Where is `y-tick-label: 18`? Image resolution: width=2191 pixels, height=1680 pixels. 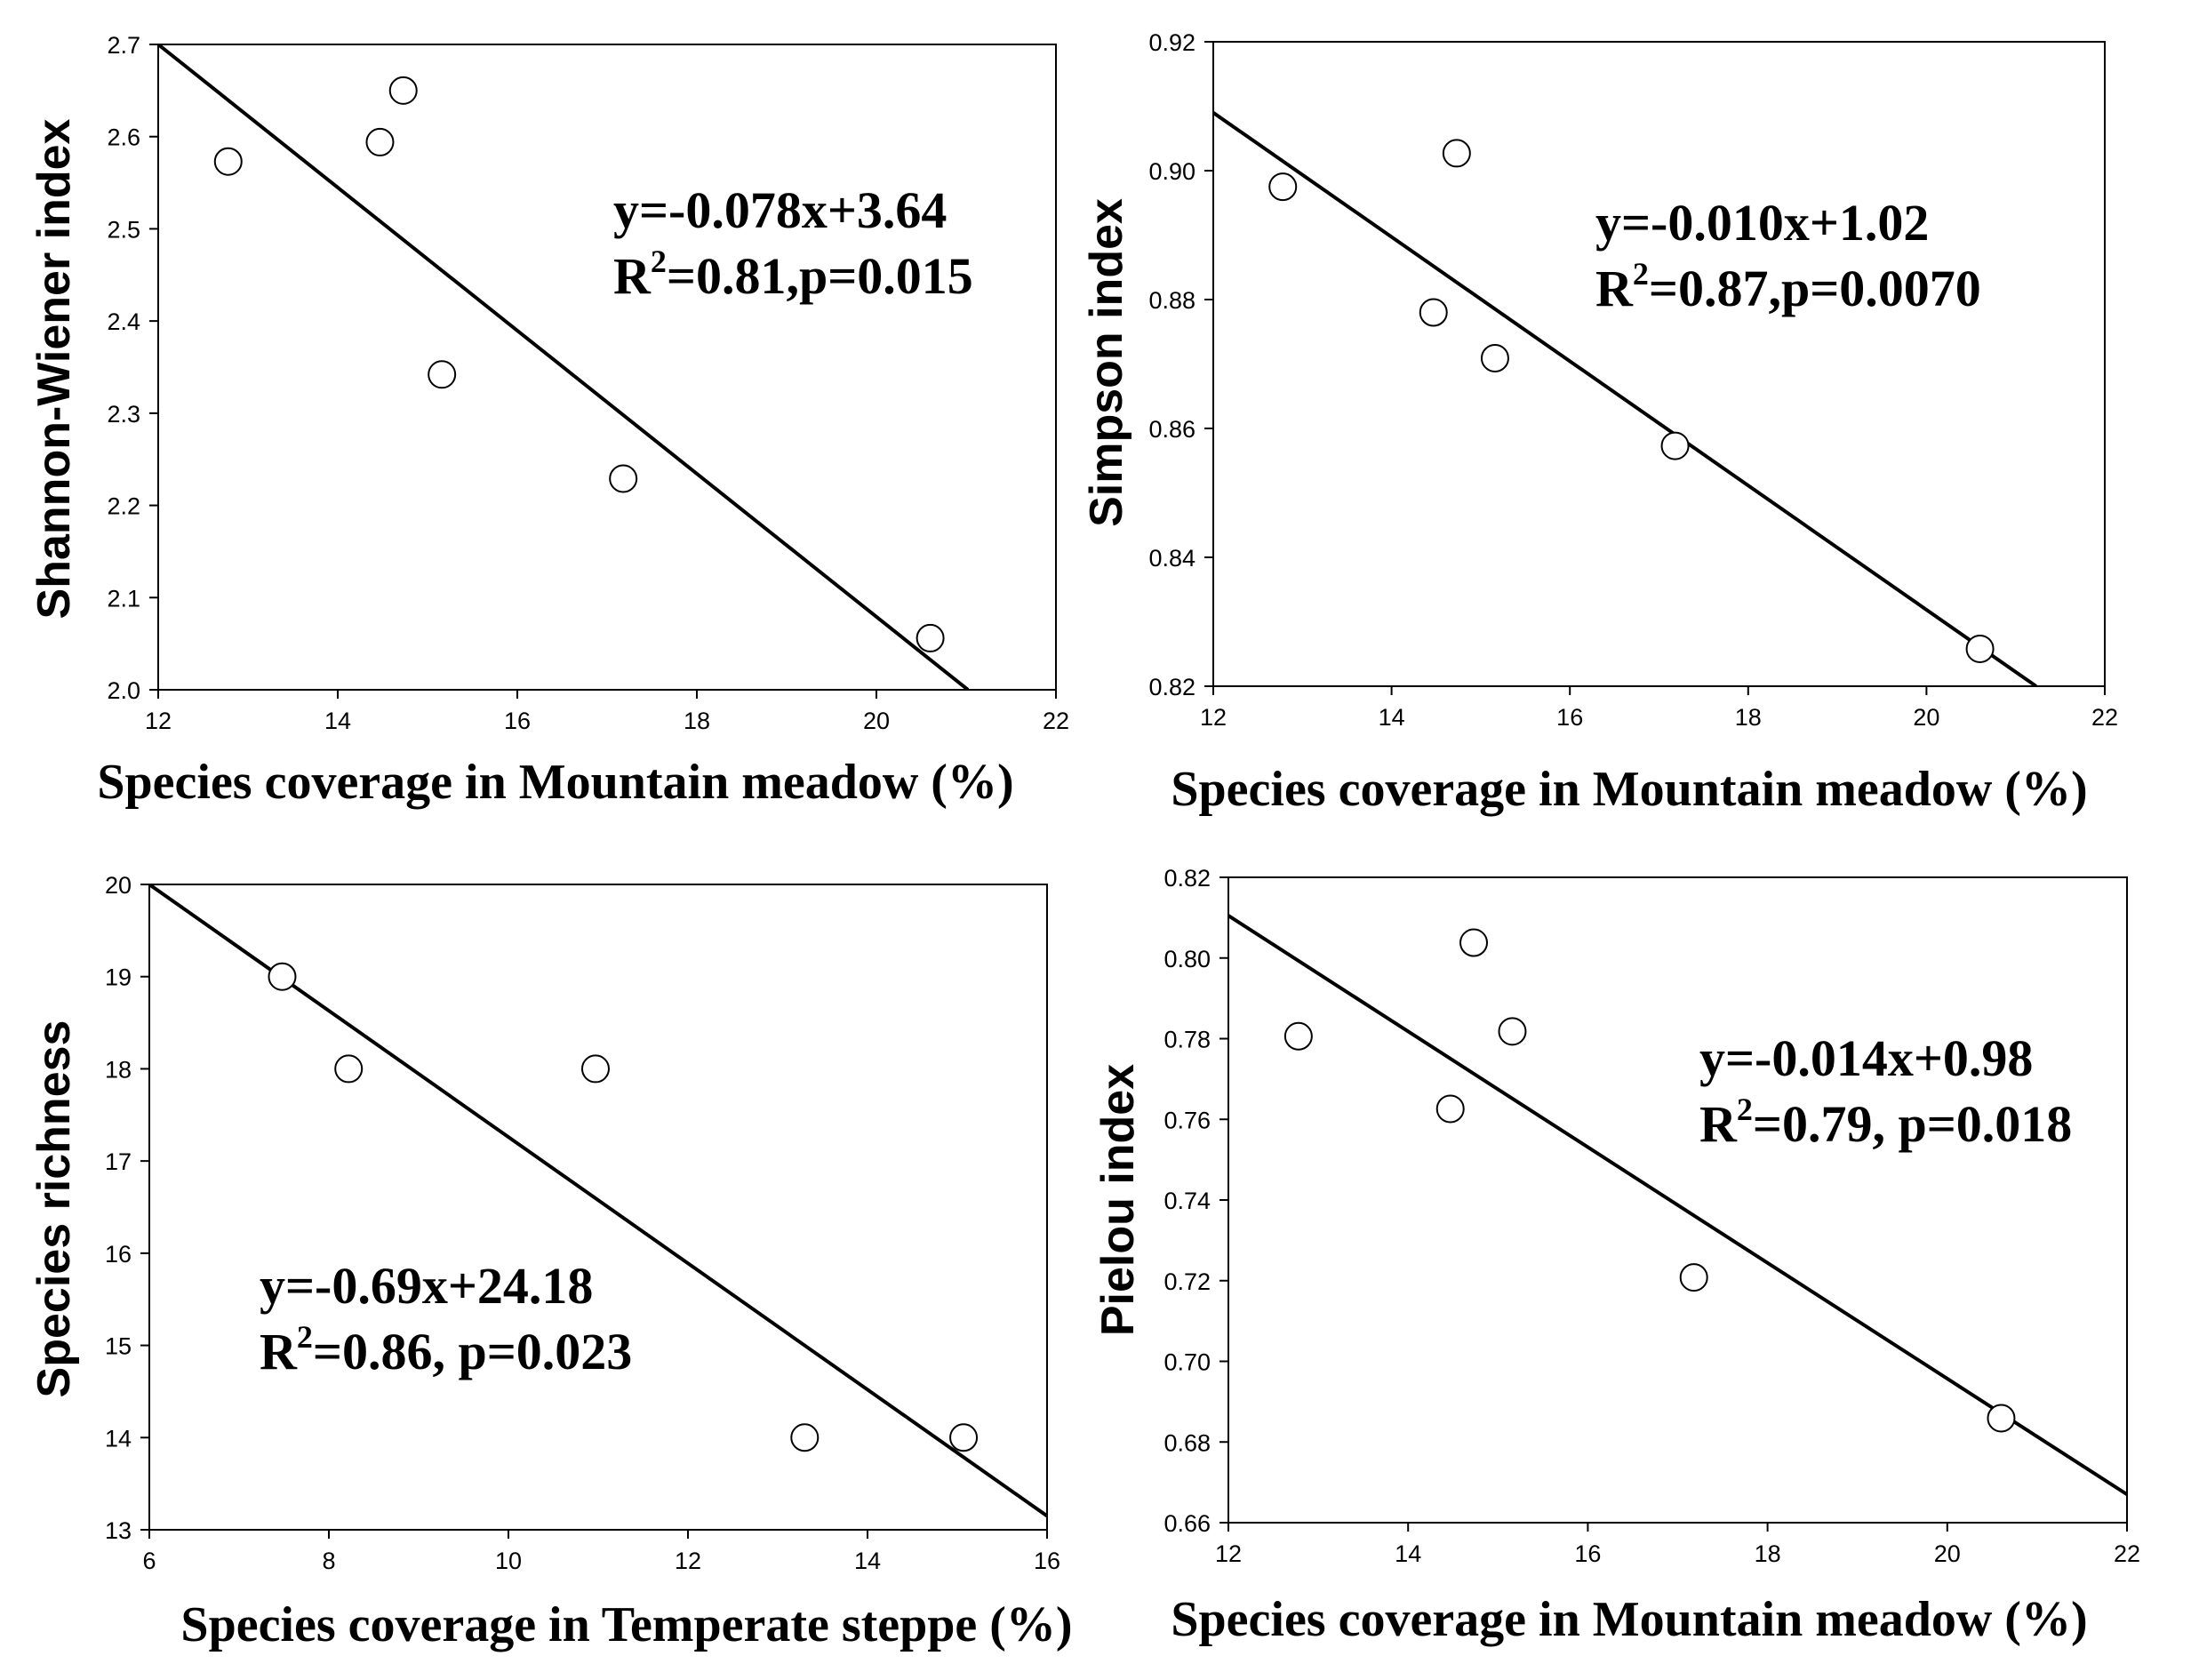 y-tick-label: 18 is located at coordinates (118, 1069).